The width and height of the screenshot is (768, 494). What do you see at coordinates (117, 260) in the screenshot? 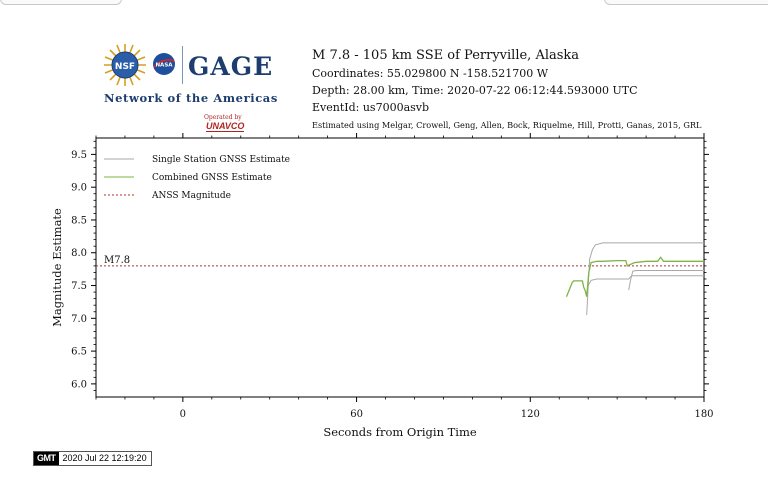
I see `reference-magnitude-label: M7.8` at bounding box center [117, 260].